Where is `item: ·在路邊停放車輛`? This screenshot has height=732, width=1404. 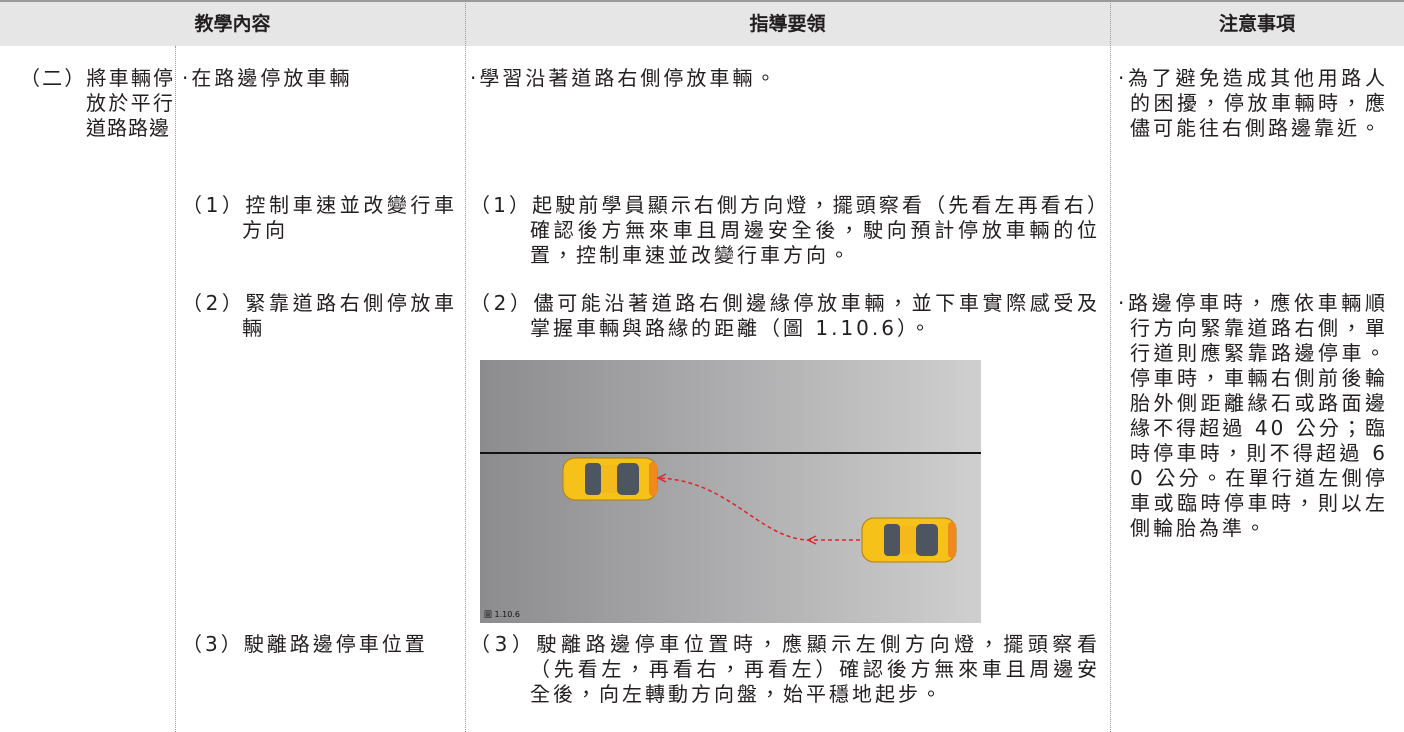 item: ·在路邊停放車輛 is located at coordinates (267, 78).